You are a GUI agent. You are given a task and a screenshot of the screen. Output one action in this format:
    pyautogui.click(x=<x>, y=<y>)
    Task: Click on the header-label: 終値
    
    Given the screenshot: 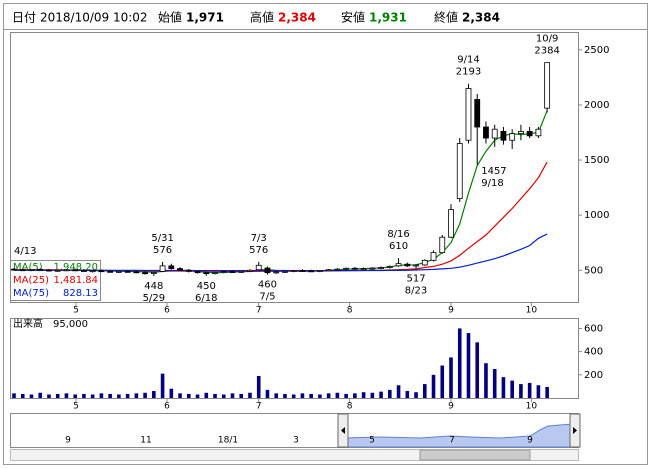 What is the action you would take?
    pyautogui.click(x=446, y=17)
    